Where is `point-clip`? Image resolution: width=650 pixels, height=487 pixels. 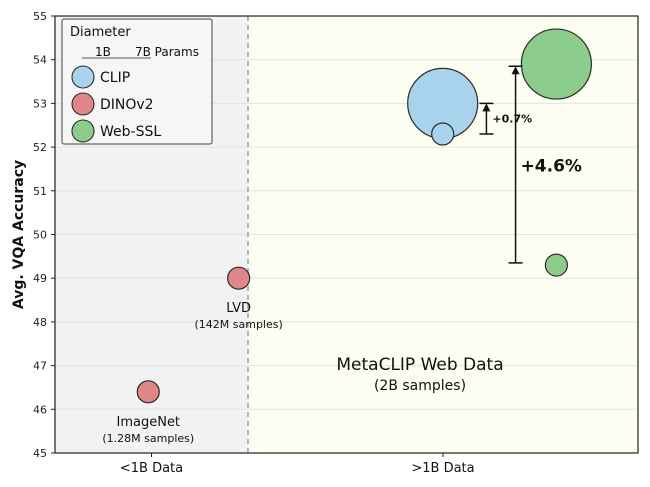 point-clip is located at coordinates (443, 134).